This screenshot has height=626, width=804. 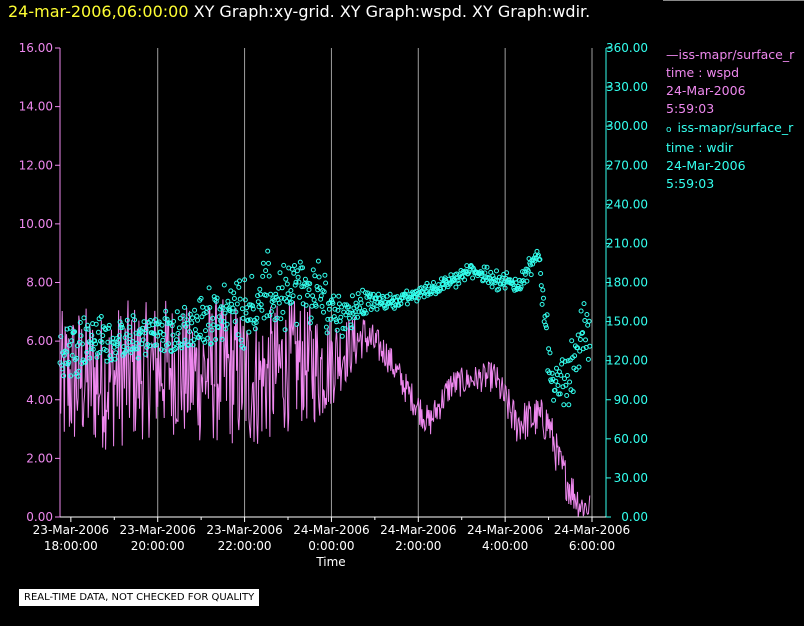 What do you see at coordinates (158, 546) in the screenshot?
I see `x-tick-time: 20:00:00` at bounding box center [158, 546].